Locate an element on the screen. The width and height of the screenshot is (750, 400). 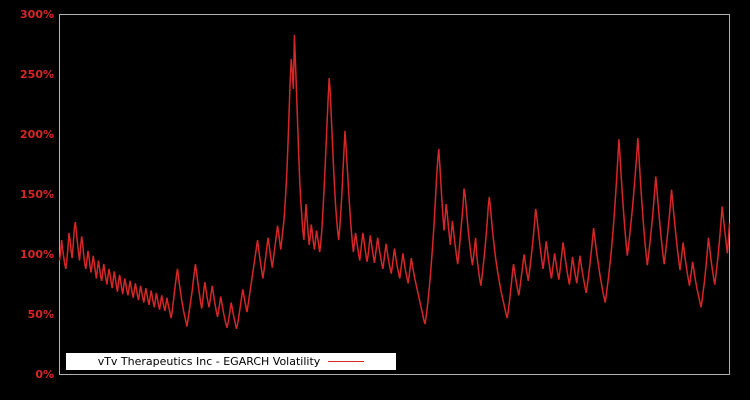
legend-label: vTv Therapeutics Inc - EGARCH Volatility is located at coordinates (209, 361).